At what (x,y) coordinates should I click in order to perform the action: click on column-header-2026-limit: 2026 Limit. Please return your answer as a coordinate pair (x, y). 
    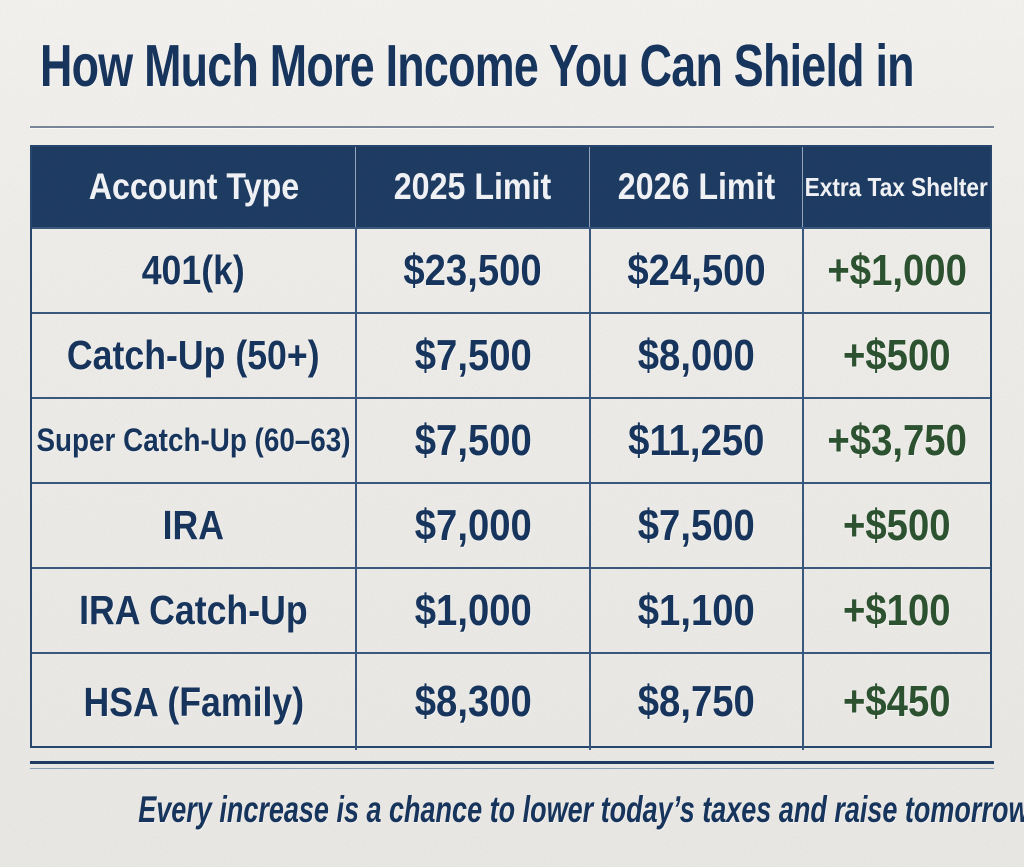
    Looking at the image, I should click on (695, 187).